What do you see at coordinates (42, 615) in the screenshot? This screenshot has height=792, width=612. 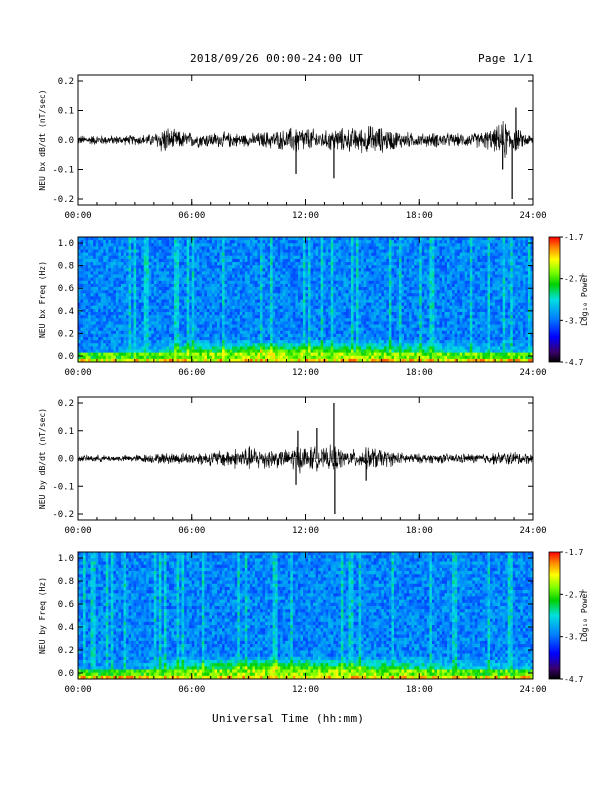 I see `y-axis-label: NEU by Freq (Hz)` at bounding box center [42, 615].